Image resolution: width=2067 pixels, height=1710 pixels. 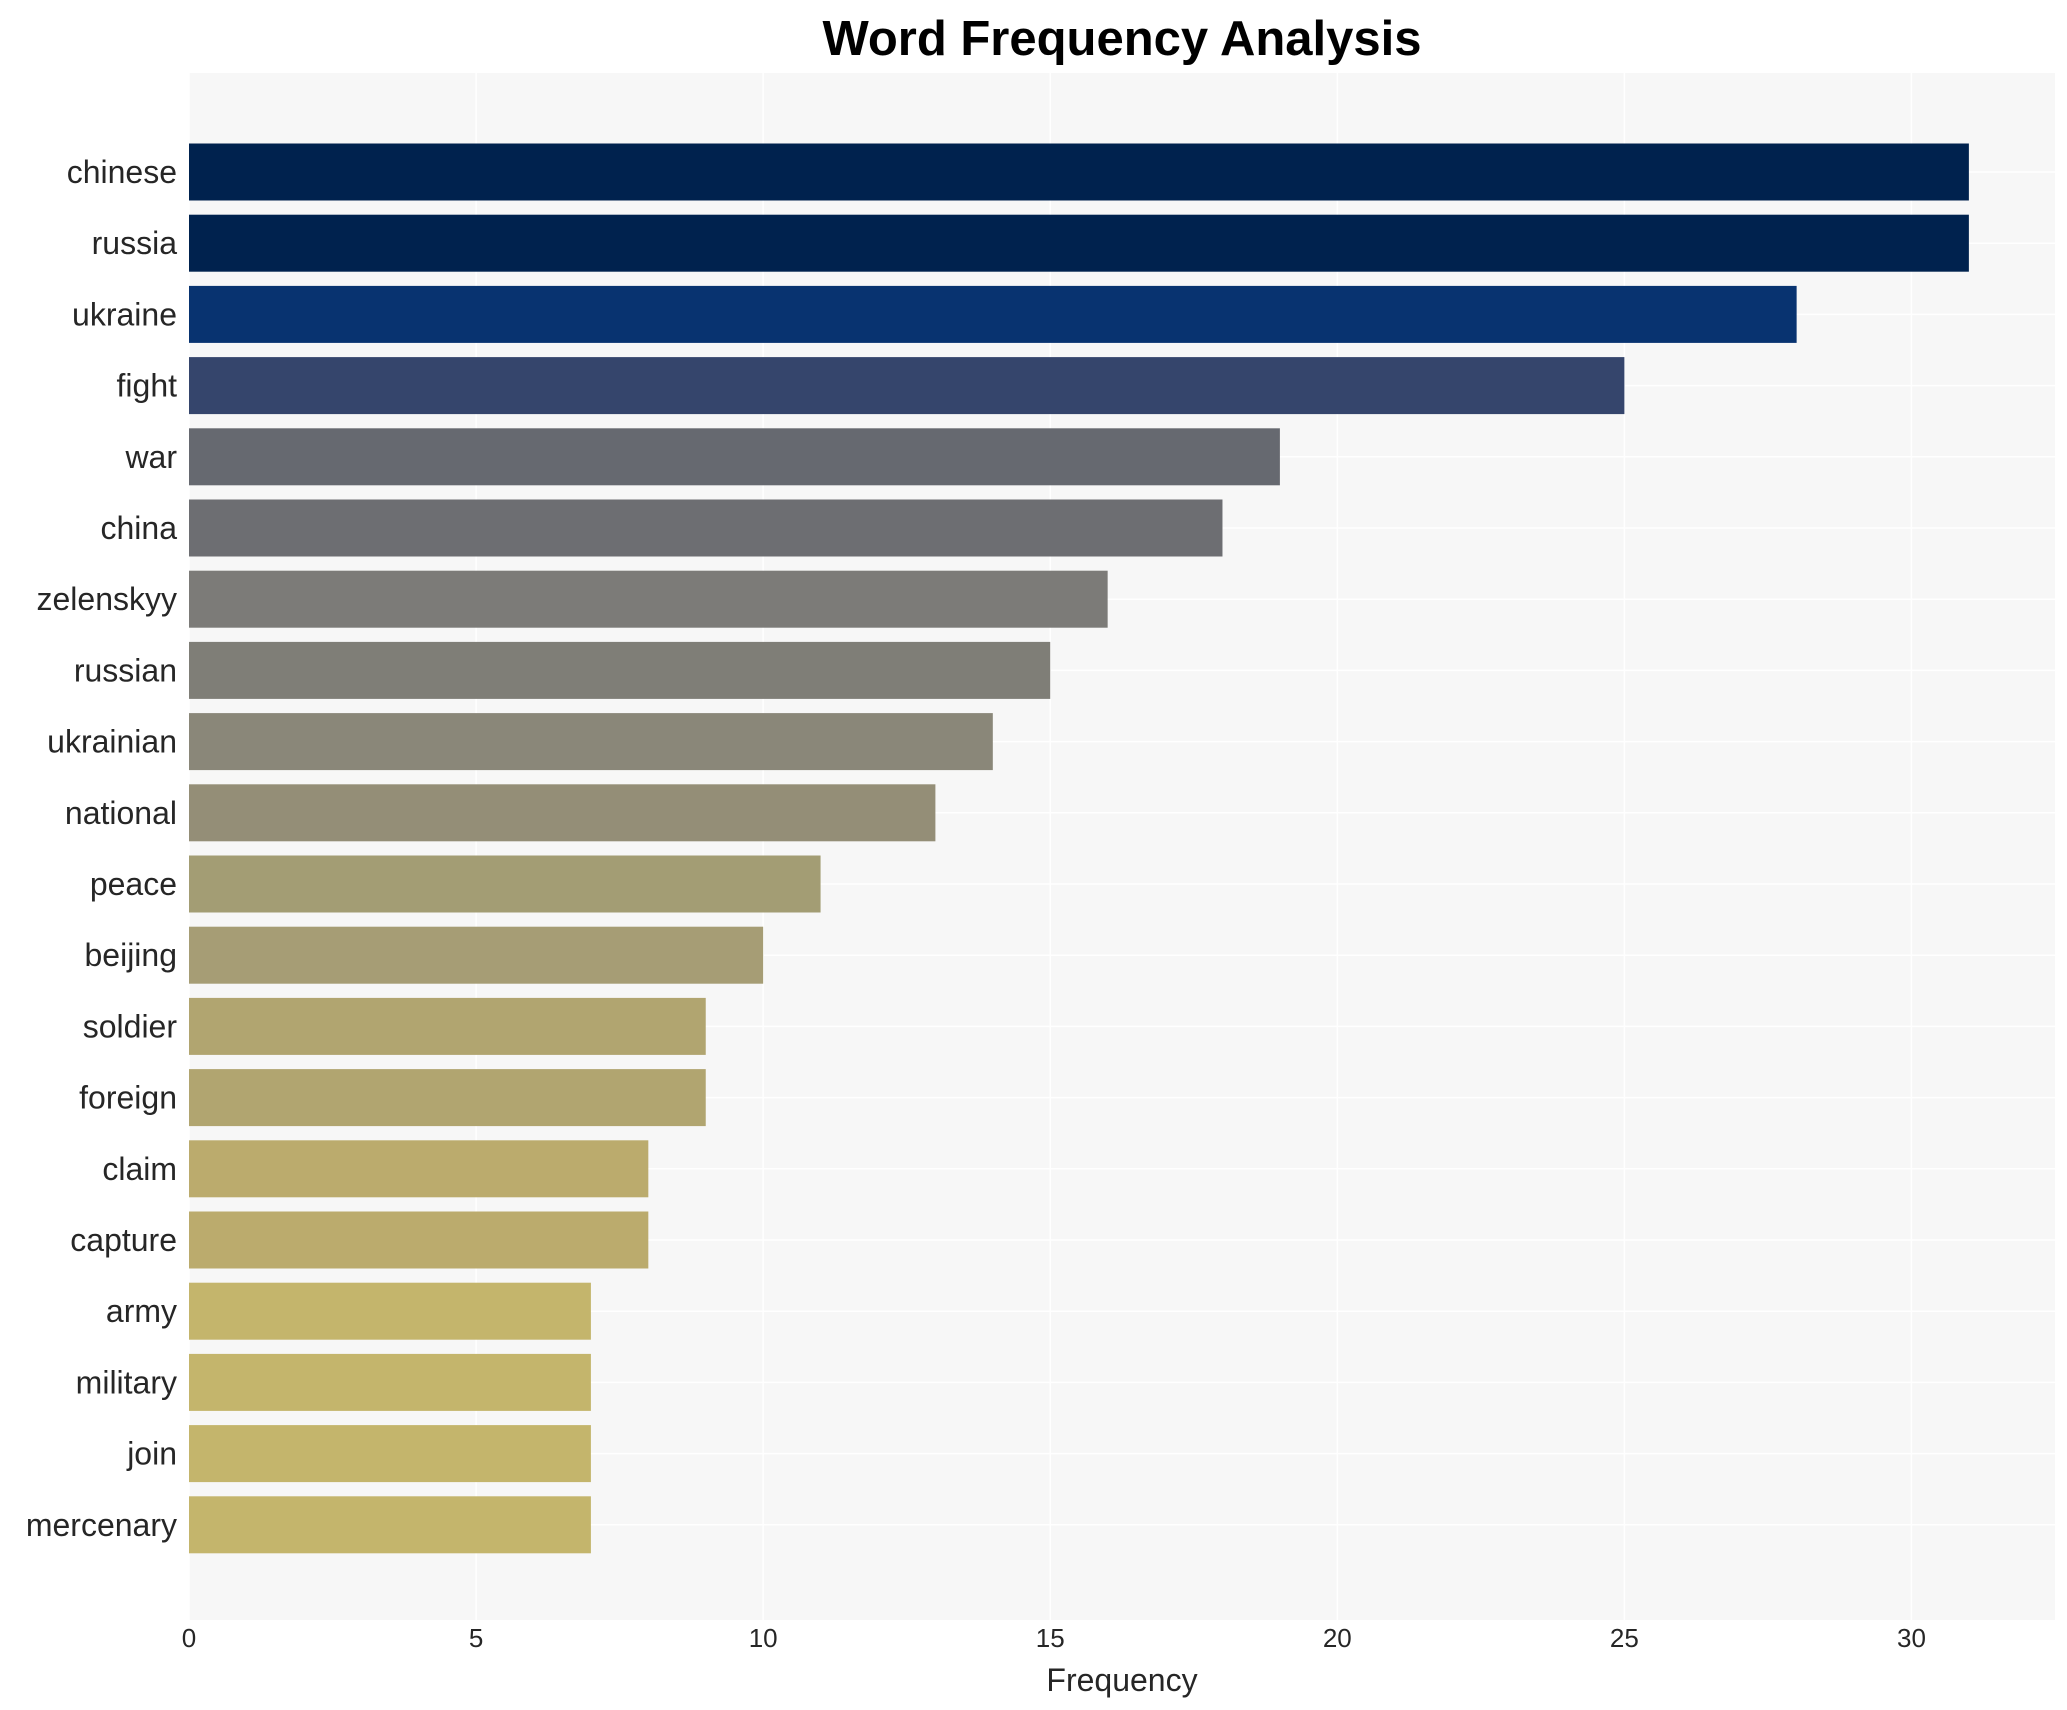 What do you see at coordinates (147, 386) in the screenshot?
I see `y-tick-label: fight` at bounding box center [147, 386].